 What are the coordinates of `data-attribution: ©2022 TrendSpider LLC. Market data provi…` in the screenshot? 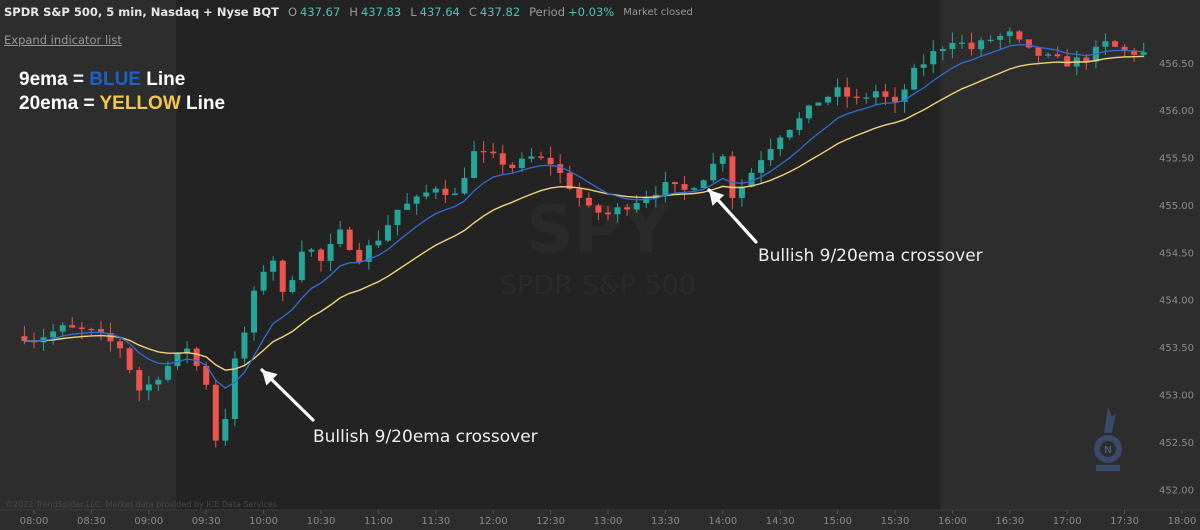 It's located at (141, 504).